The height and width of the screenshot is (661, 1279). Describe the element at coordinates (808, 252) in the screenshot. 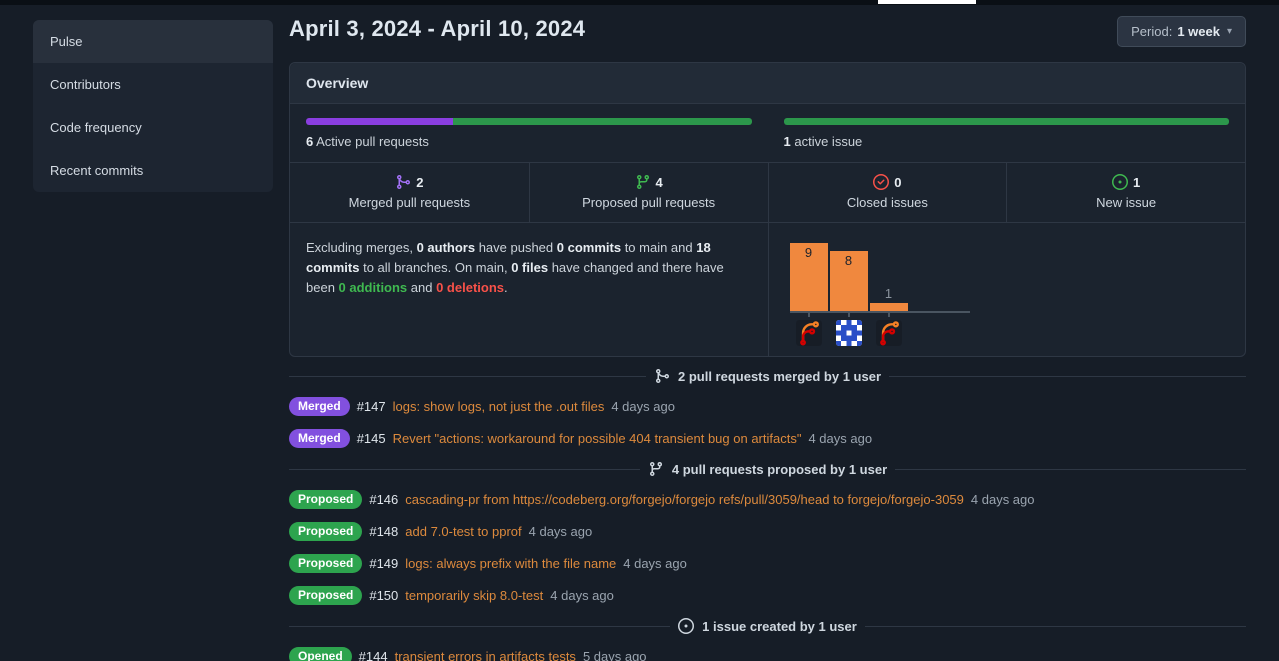

I see `bar-value-label: 9` at that location.